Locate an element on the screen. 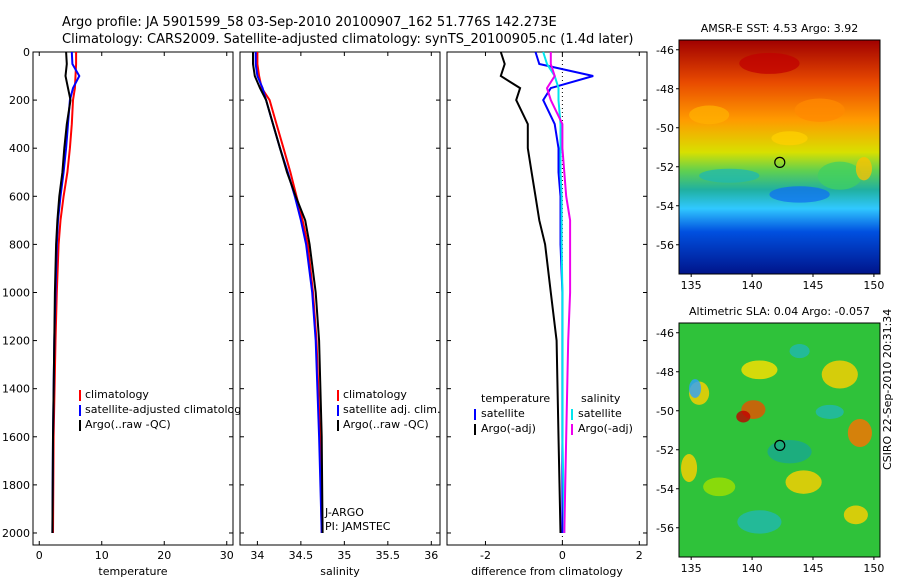  y-tick-label: 200 is located at coordinates (19, 100).